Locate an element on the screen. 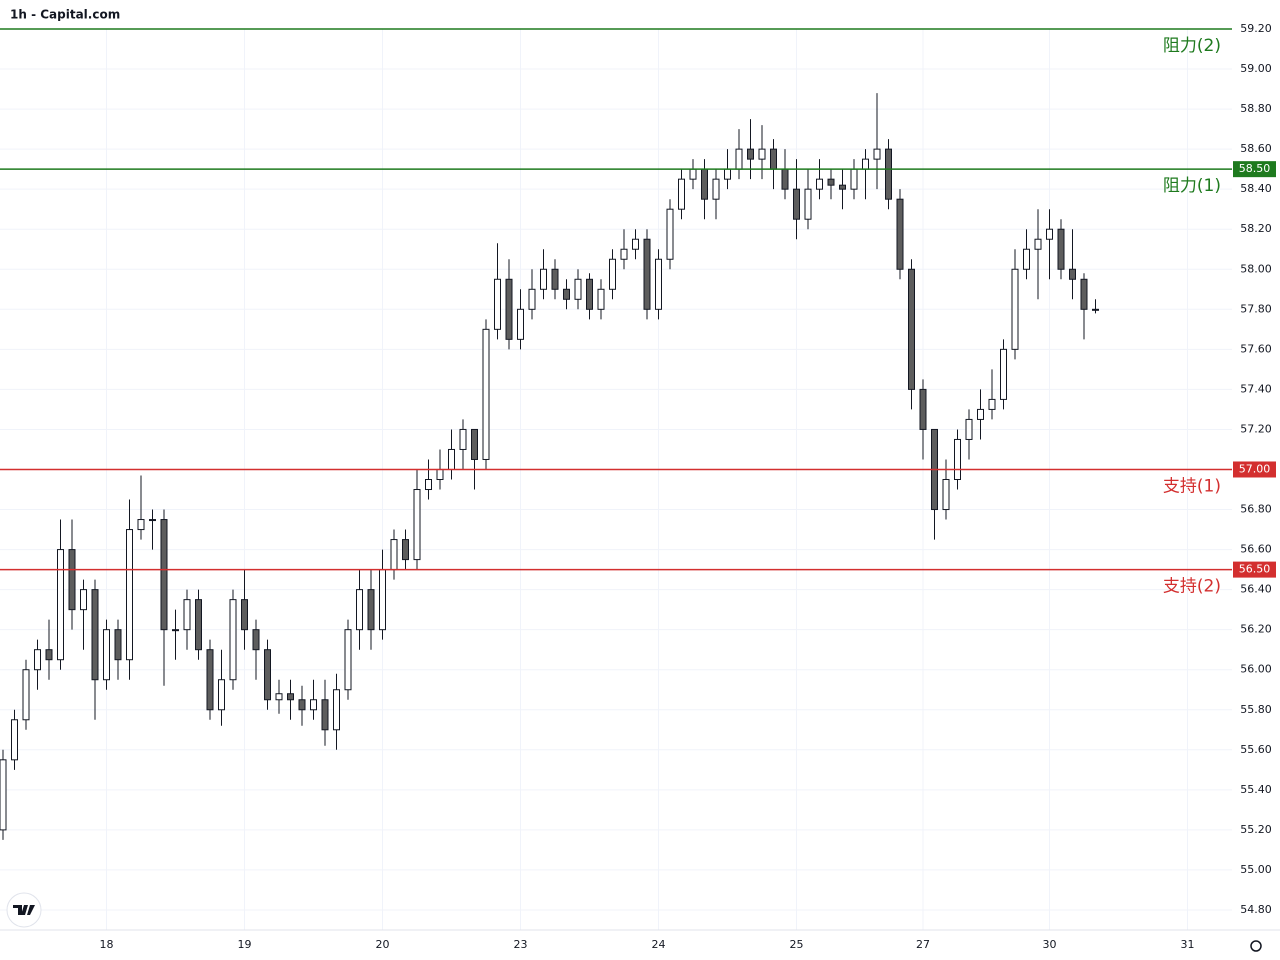 The height and width of the screenshot is (960, 1280). y-tick-label: 56.80 is located at coordinates (1256, 509).